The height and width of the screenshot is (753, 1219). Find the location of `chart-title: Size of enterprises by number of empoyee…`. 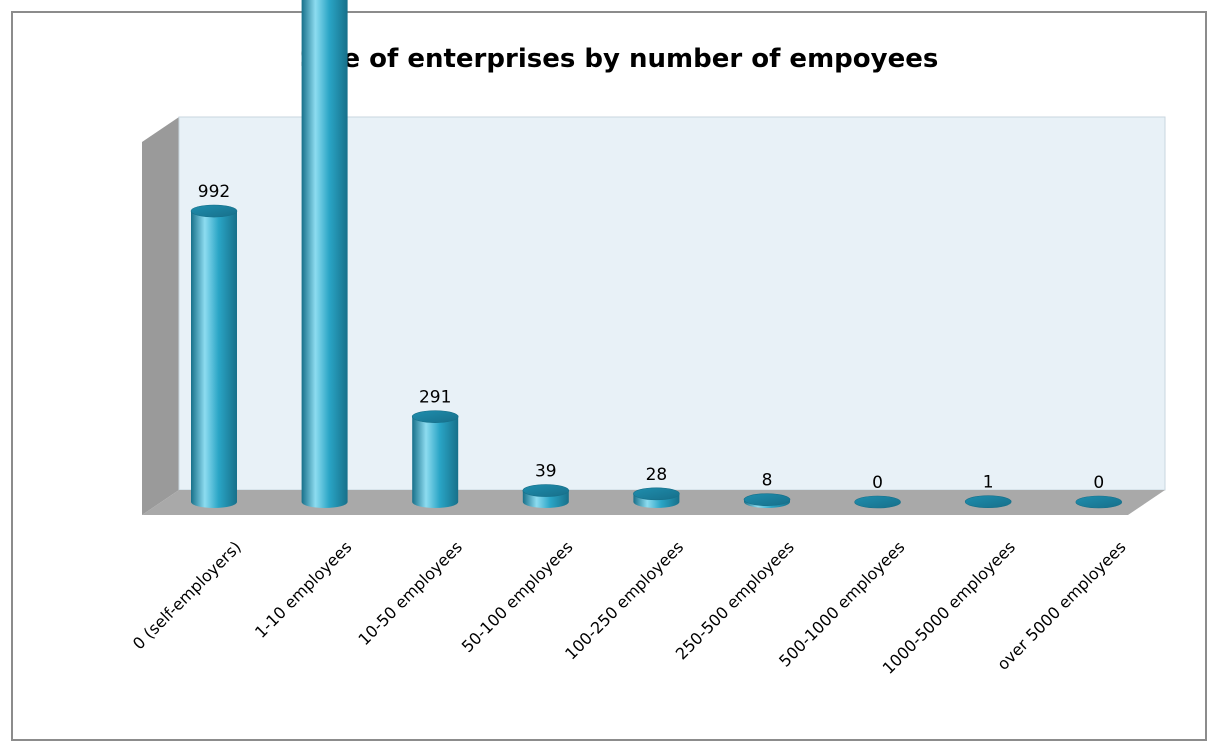

chart-title: Size of enterprises by number of empoyee… is located at coordinates (619, 59).